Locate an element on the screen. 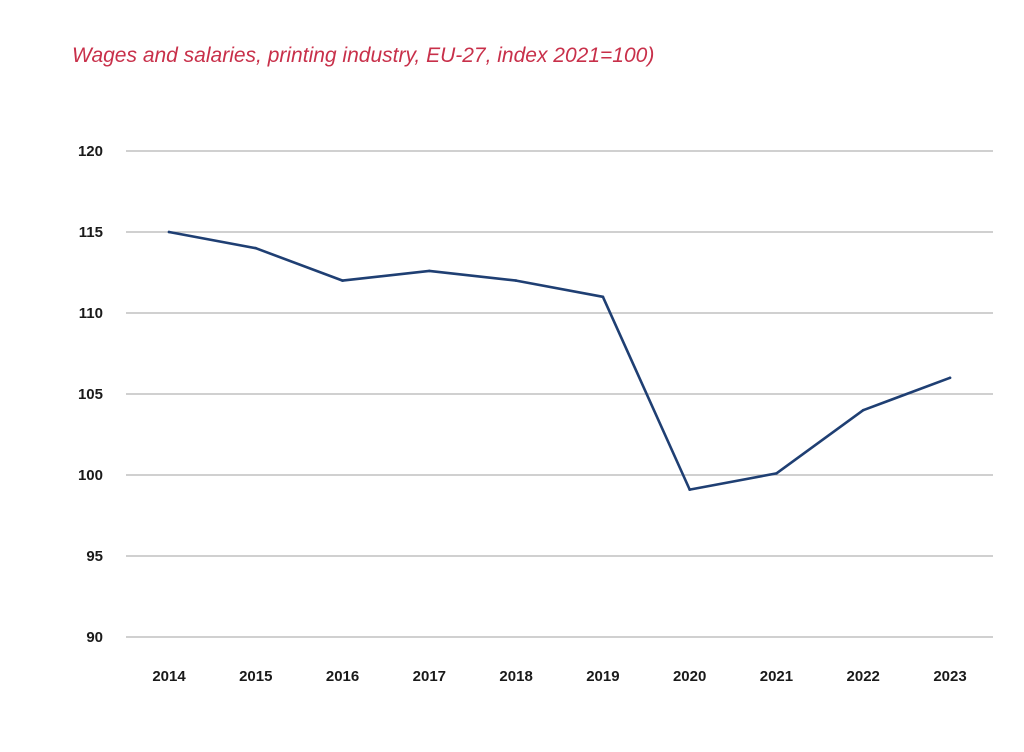  y-tick-label: 115 is located at coordinates (91, 232).